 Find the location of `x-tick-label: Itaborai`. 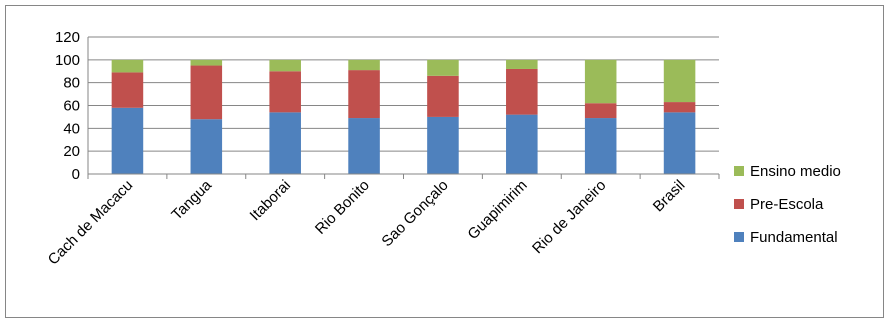

x-tick-label: Itaborai is located at coordinates (270, 200).